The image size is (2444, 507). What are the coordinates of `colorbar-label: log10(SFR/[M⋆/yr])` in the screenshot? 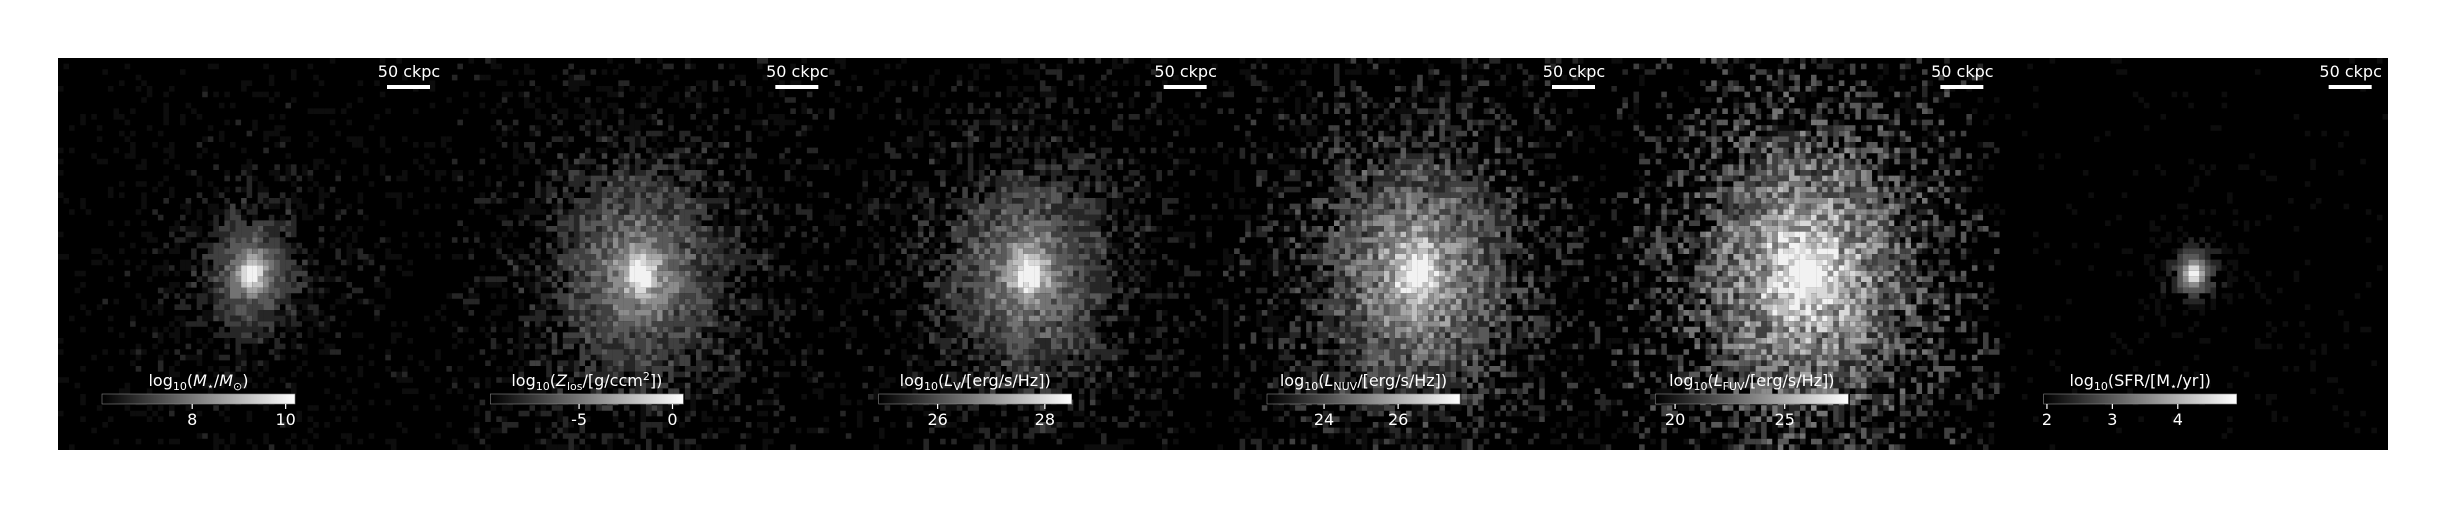 It's located at (2139, 382).